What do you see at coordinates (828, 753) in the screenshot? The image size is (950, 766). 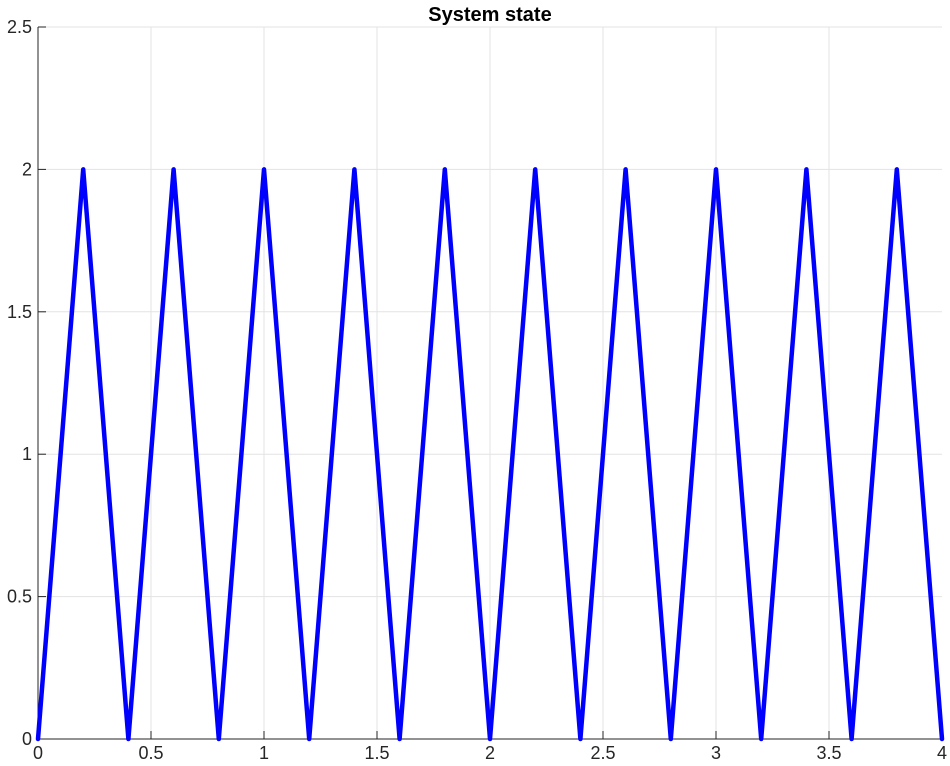 I see `x-tick-label: 3.5` at bounding box center [828, 753].